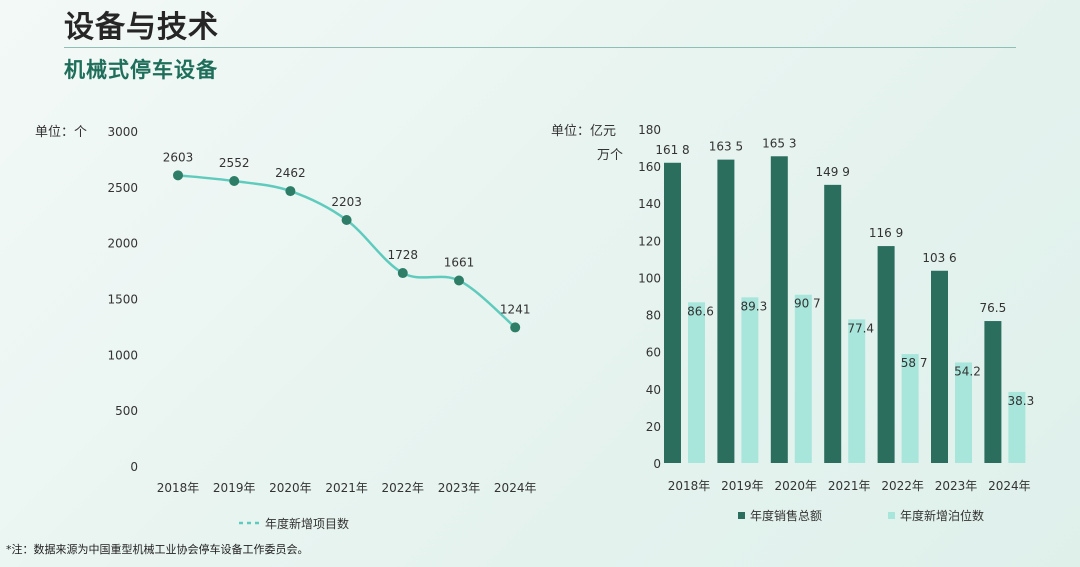 The image size is (1080, 567). What do you see at coordinates (403, 488) in the screenshot?
I see `line-x-tick-label: 2022年` at bounding box center [403, 488].